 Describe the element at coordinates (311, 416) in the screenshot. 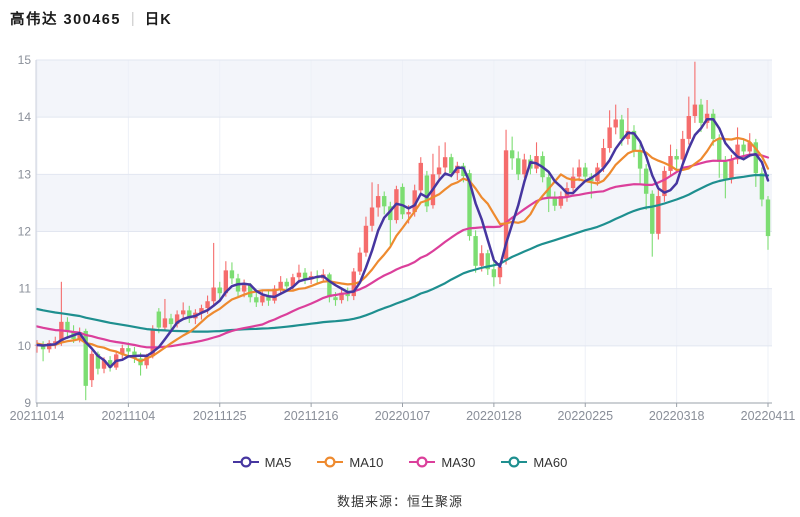

I see `x-axis-label: 20211216` at that location.